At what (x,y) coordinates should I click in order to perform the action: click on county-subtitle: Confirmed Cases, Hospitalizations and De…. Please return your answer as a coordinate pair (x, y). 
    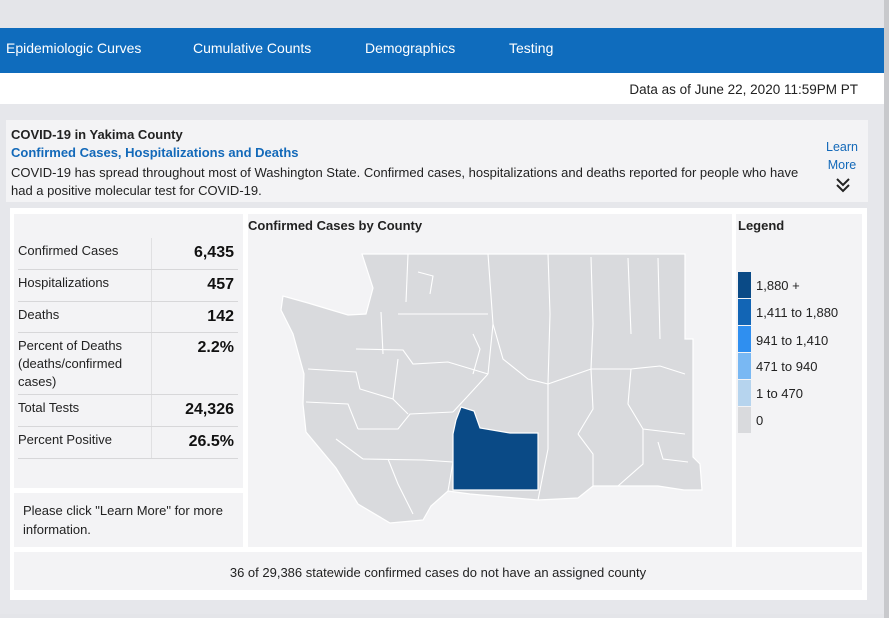
    Looking at the image, I should click on (155, 152).